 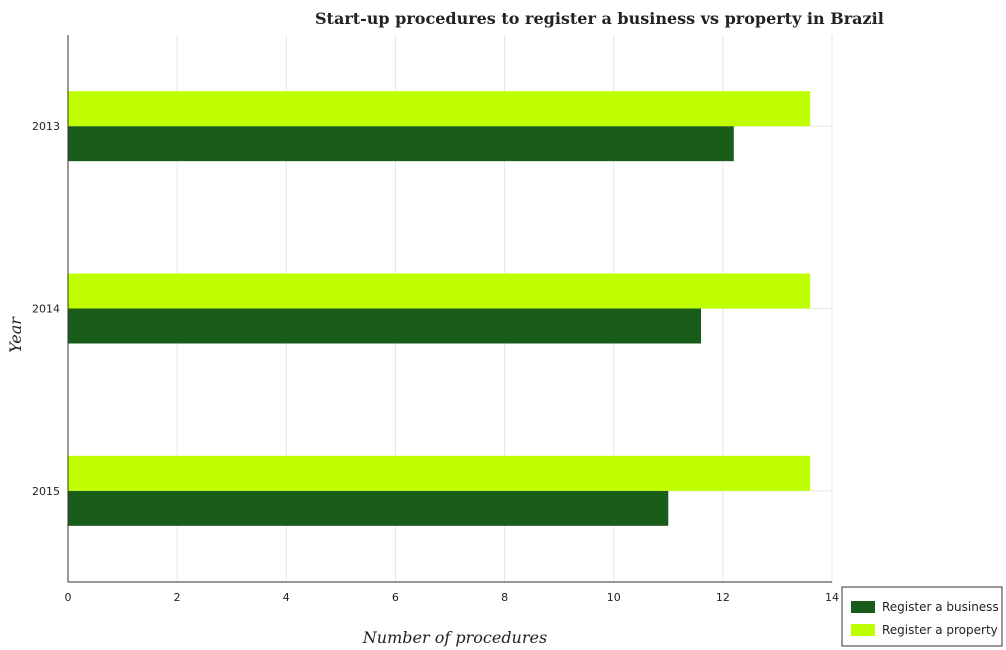 I want to click on bar-register-a-property-2014, so click(x=439, y=291).